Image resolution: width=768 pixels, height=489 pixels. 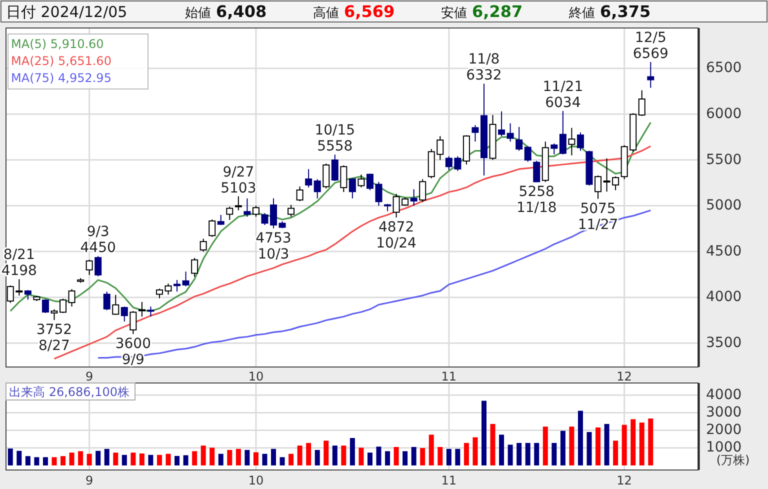 What do you see at coordinates (69, 392) in the screenshot?
I see `chart-title: 出来高 26,686,100株` at bounding box center [69, 392].